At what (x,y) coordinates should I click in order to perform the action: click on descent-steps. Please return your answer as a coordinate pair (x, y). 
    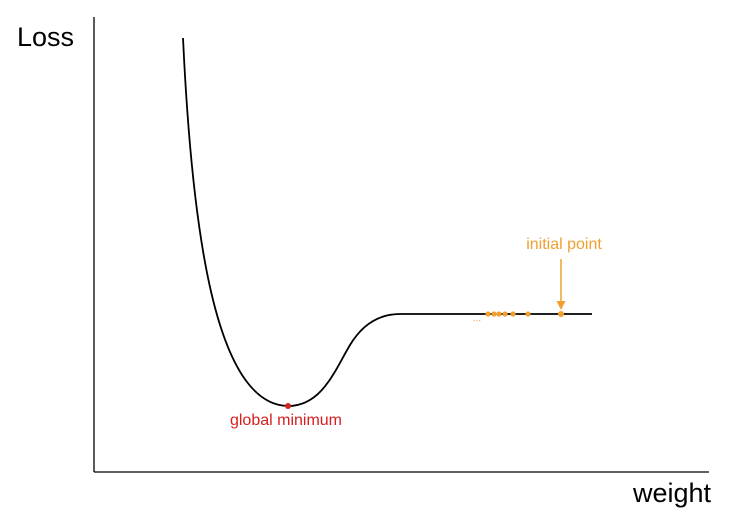
    Looking at the image, I should click on (508, 314).